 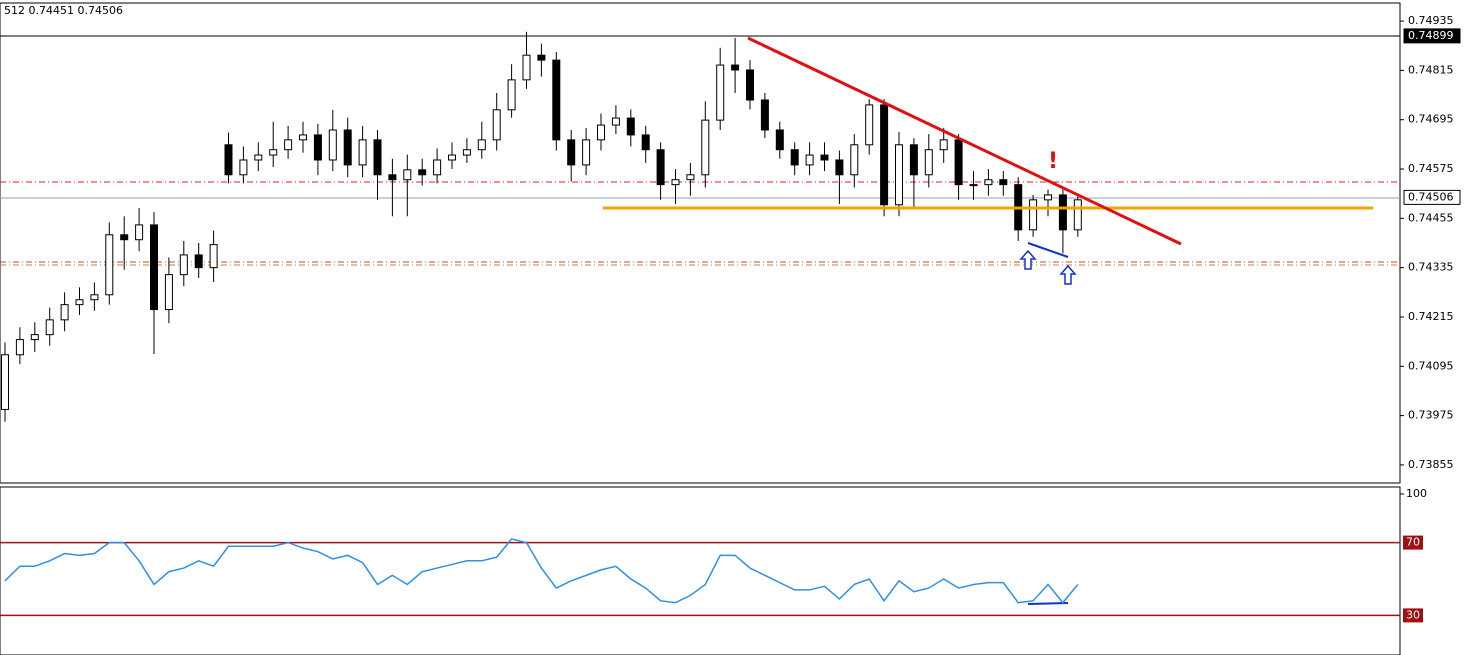 I want to click on alert-mark: !, so click(x=1053, y=161).